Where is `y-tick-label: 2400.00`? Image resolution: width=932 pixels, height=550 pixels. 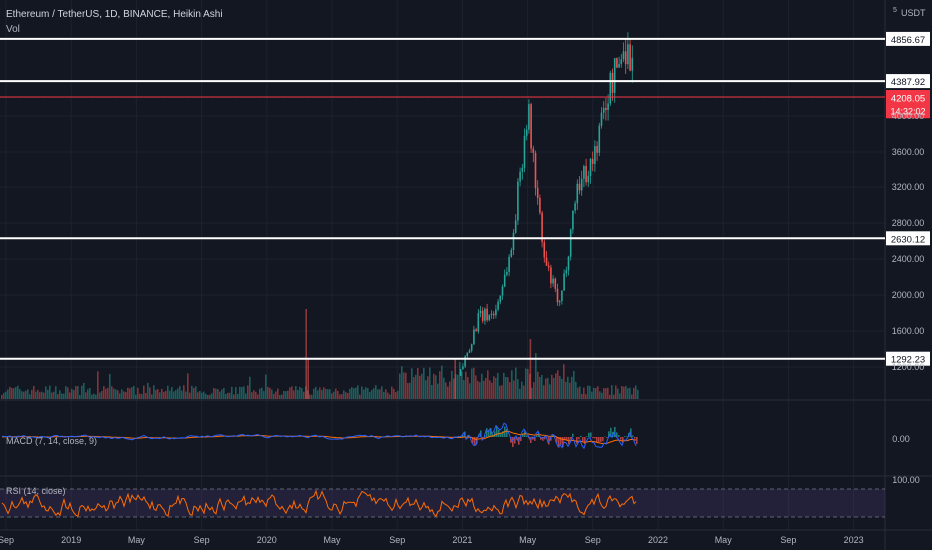 y-tick-label: 2400.00 is located at coordinates (908, 259).